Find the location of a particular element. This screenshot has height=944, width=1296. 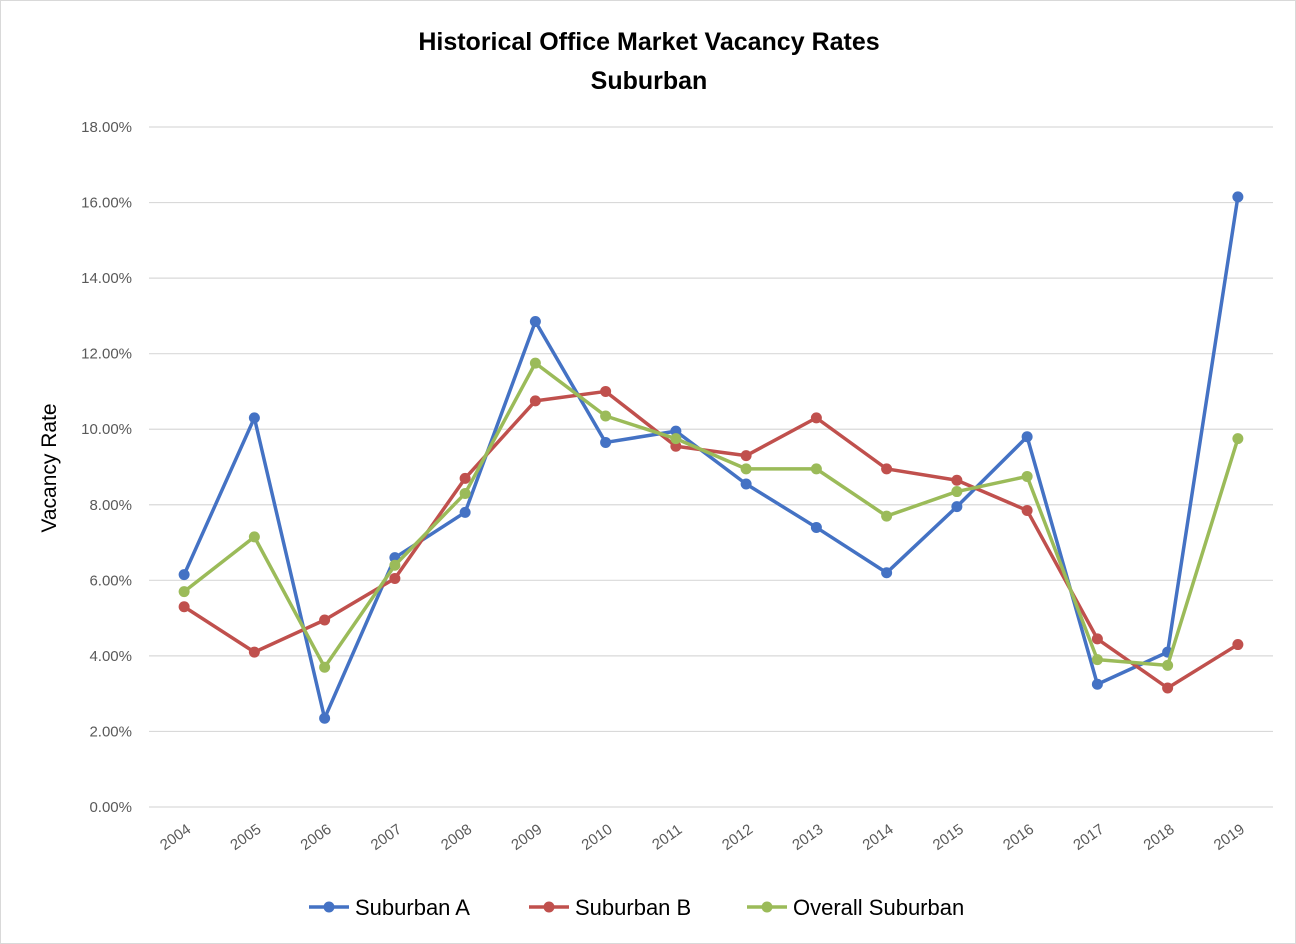

y-tick-label: 2.00% is located at coordinates (110, 731).